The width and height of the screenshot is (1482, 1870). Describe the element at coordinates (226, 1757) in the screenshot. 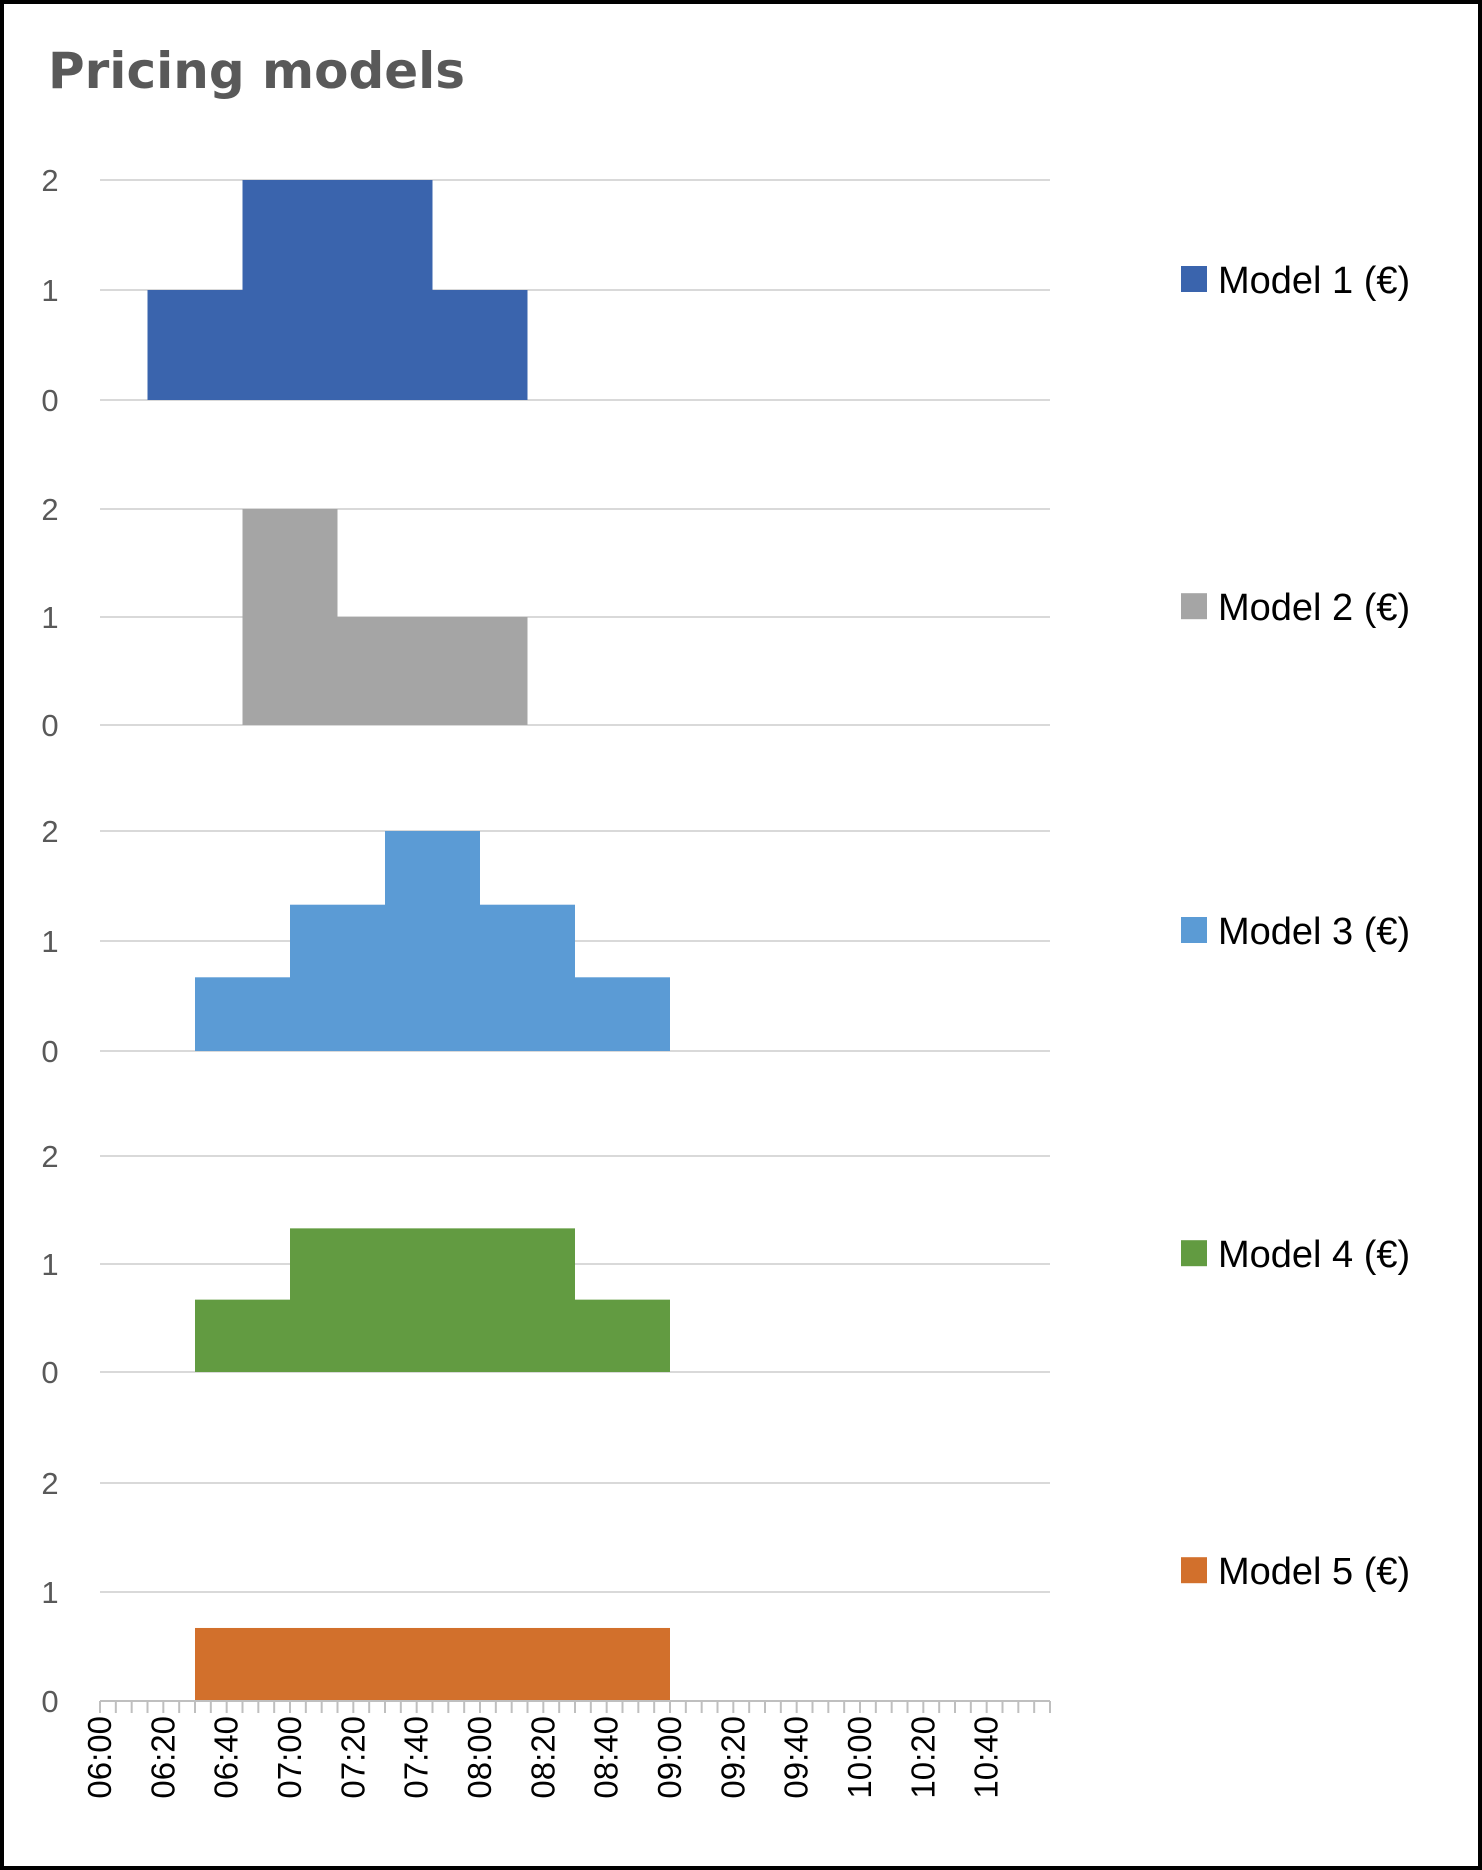

I see `x-tick-label: 06:40` at that location.